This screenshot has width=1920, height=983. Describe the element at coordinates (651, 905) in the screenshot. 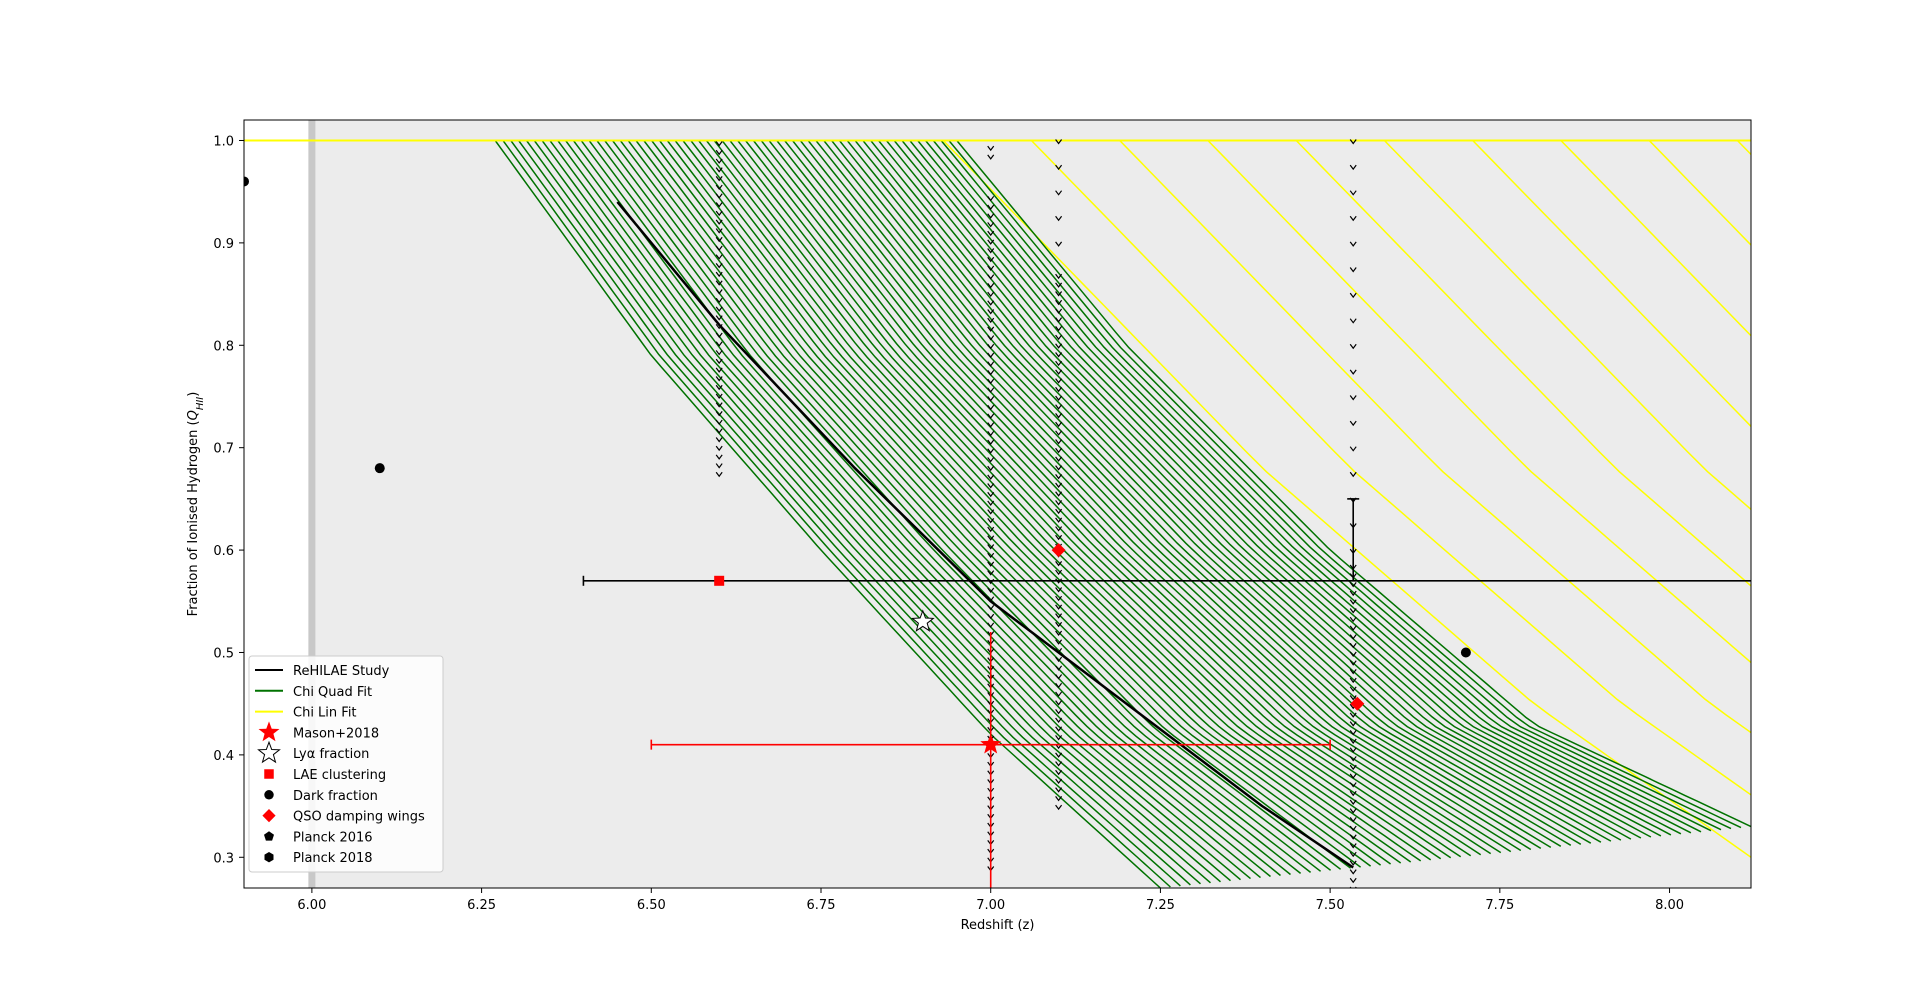

I see `x-tick-label: 6.50` at that location.